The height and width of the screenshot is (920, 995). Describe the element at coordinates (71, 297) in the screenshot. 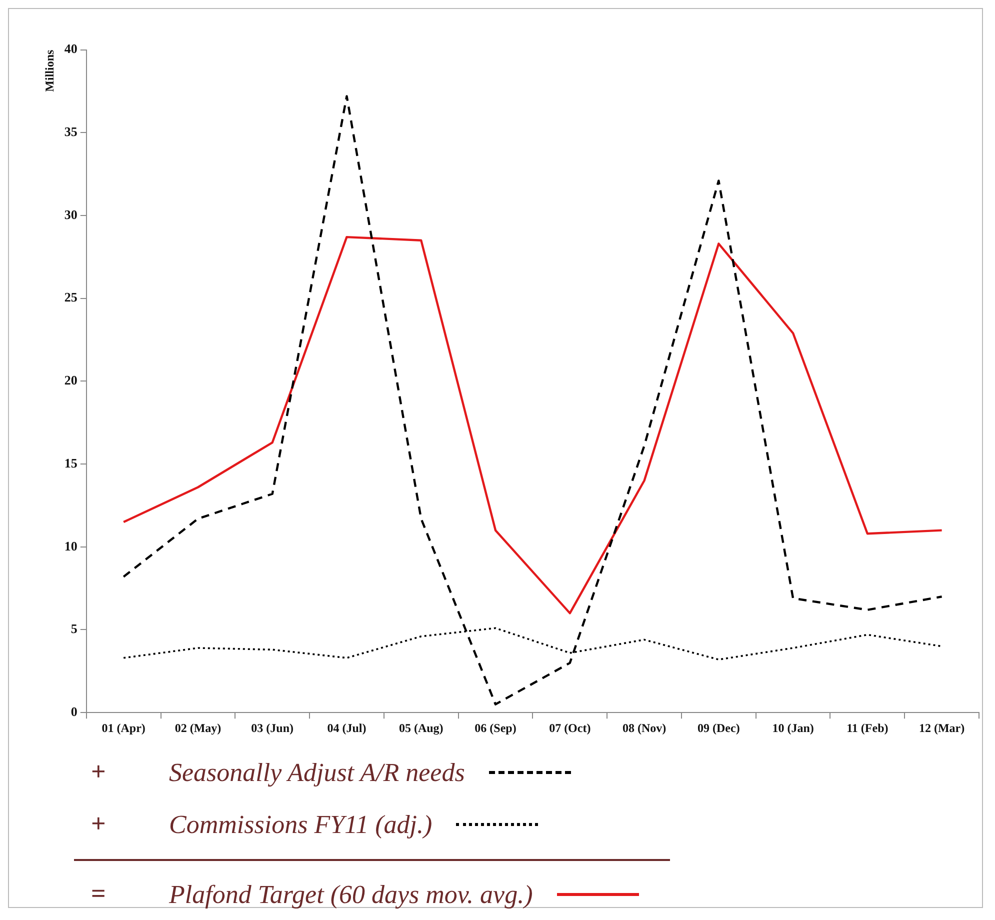

I see `y-tick-label: 25` at that location.